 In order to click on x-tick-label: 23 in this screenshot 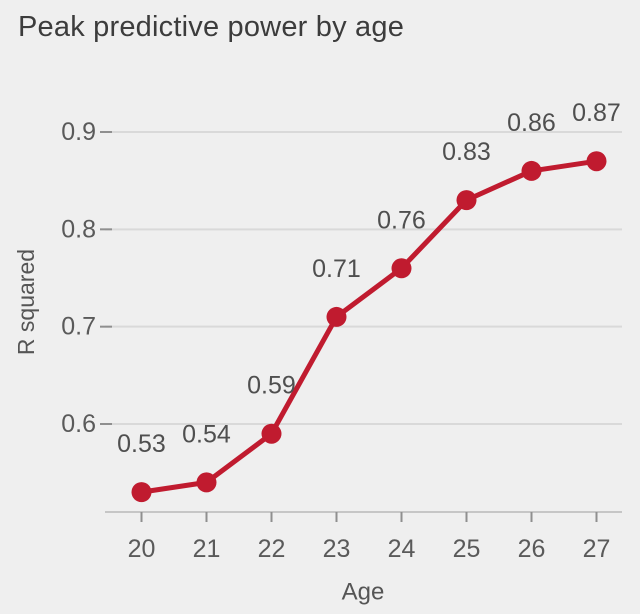, I will do `click(337, 549)`.